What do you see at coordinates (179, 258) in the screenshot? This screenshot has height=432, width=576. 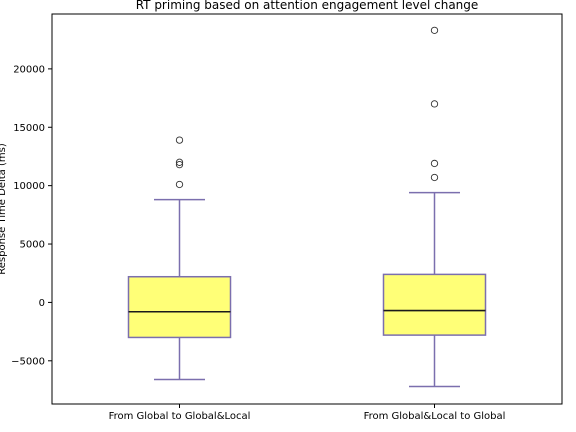 I see `box-group` at bounding box center [179, 258].